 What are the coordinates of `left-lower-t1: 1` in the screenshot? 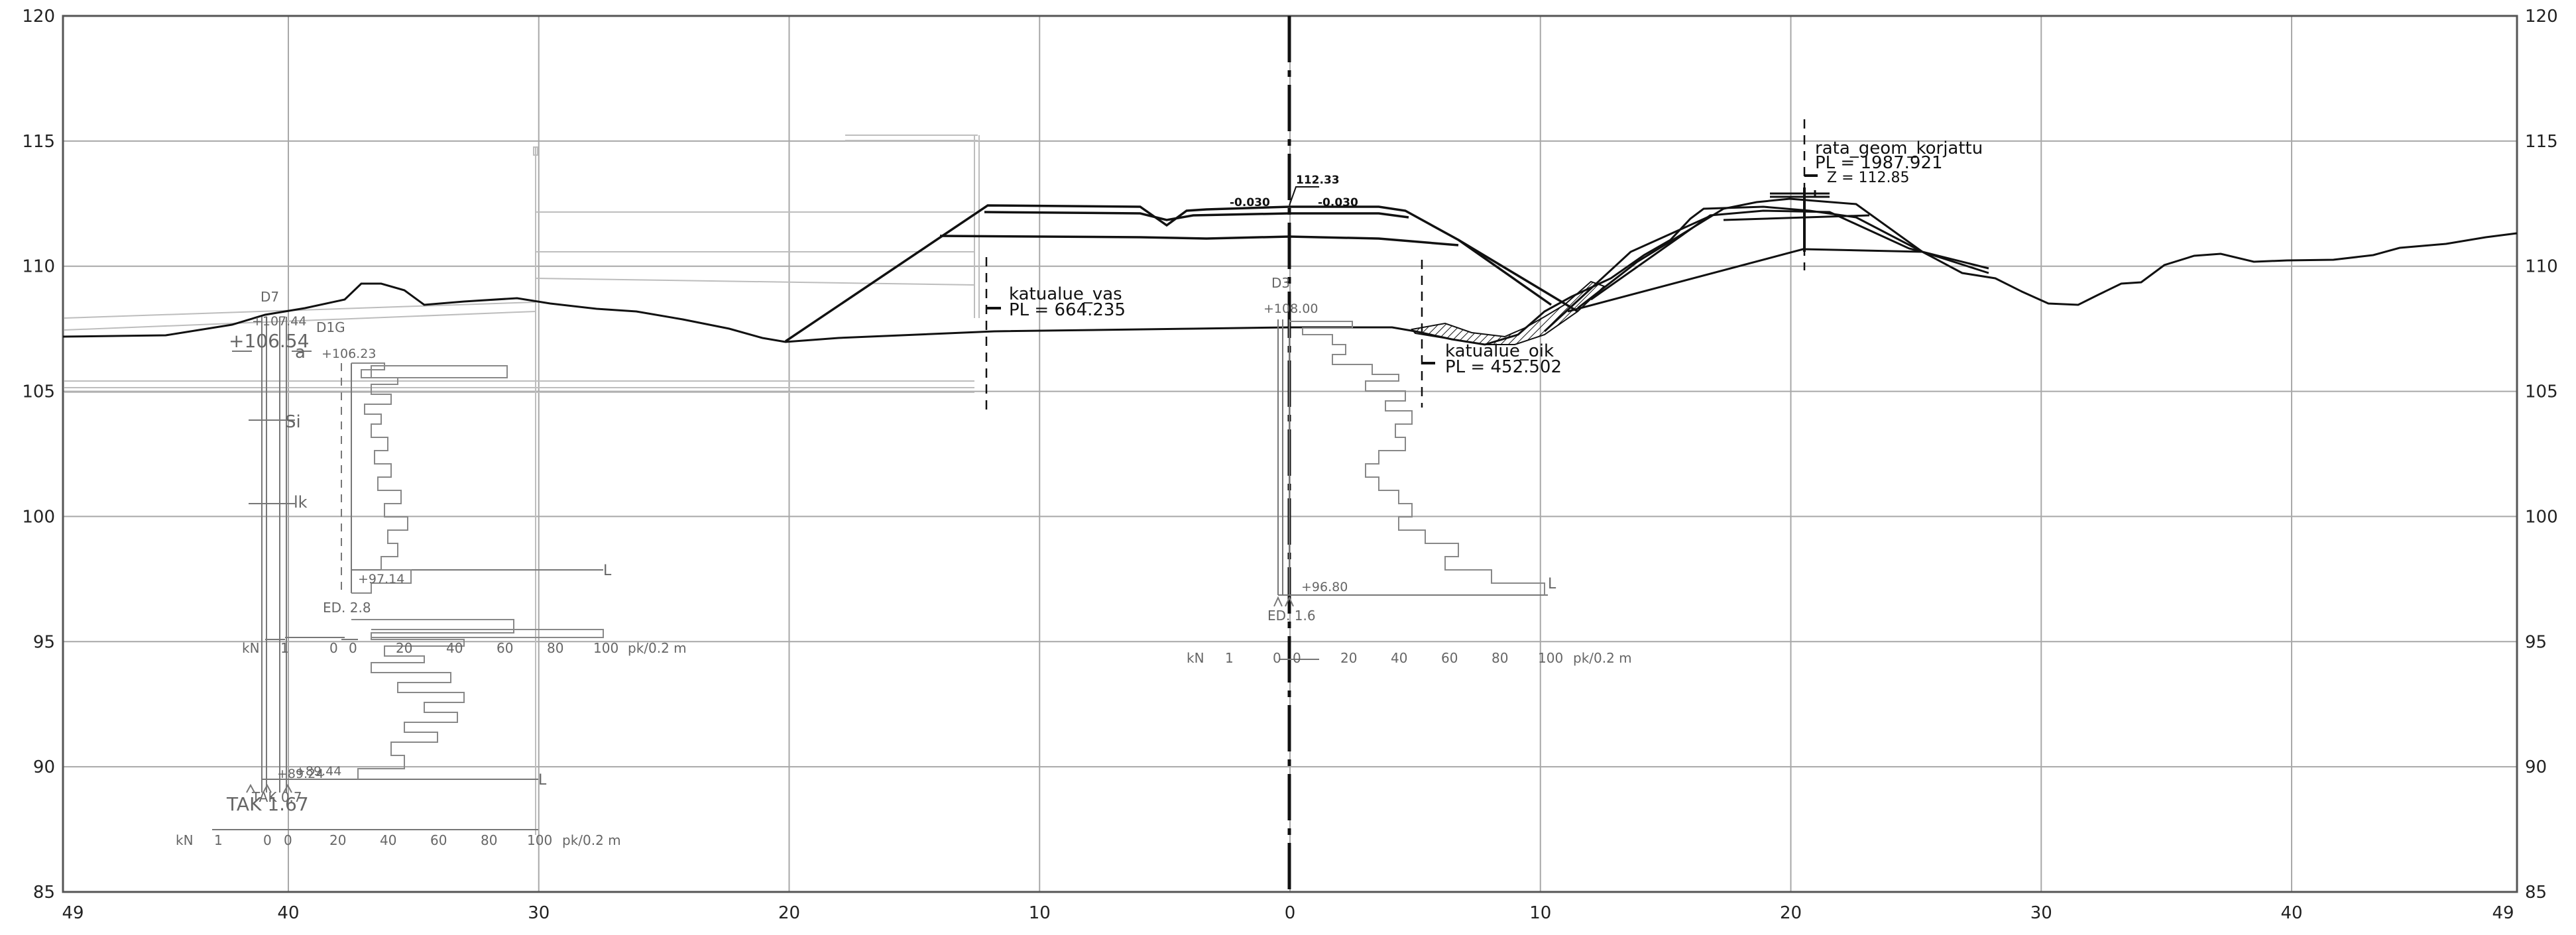 It's located at (219, 840).